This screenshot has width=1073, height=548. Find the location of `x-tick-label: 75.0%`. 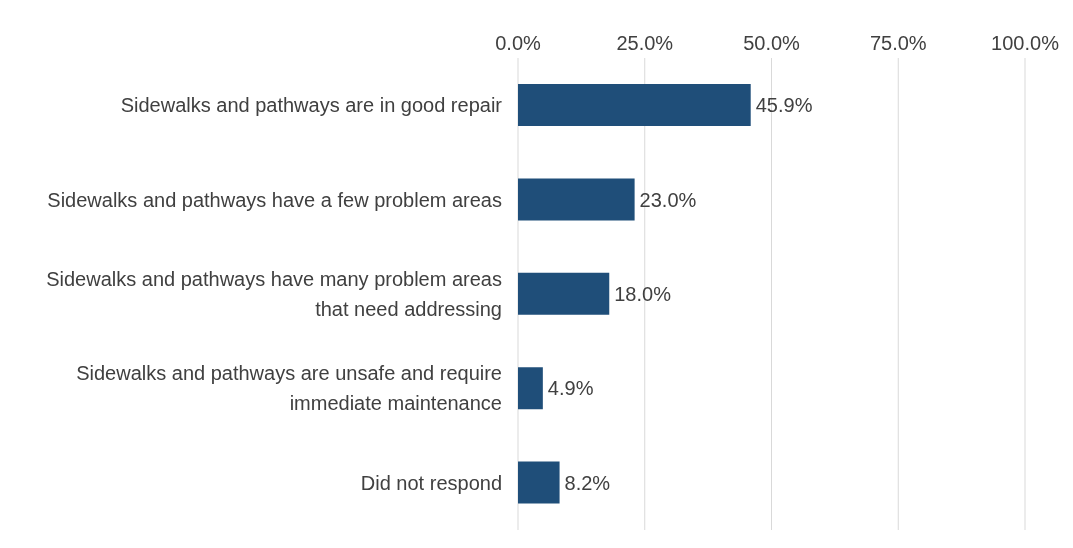

x-tick-label: 75.0% is located at coordinates (898, 43).